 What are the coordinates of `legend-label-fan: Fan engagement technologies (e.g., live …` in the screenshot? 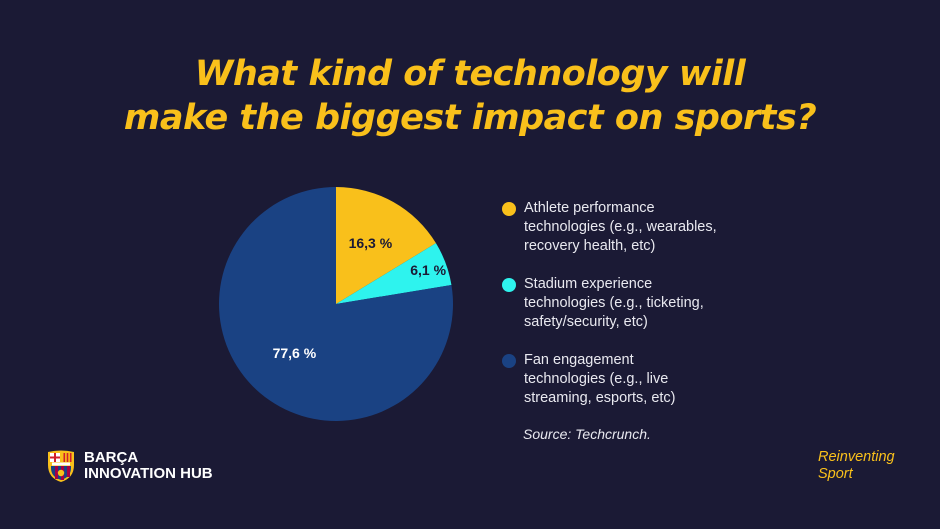 It's located at (600, 379).